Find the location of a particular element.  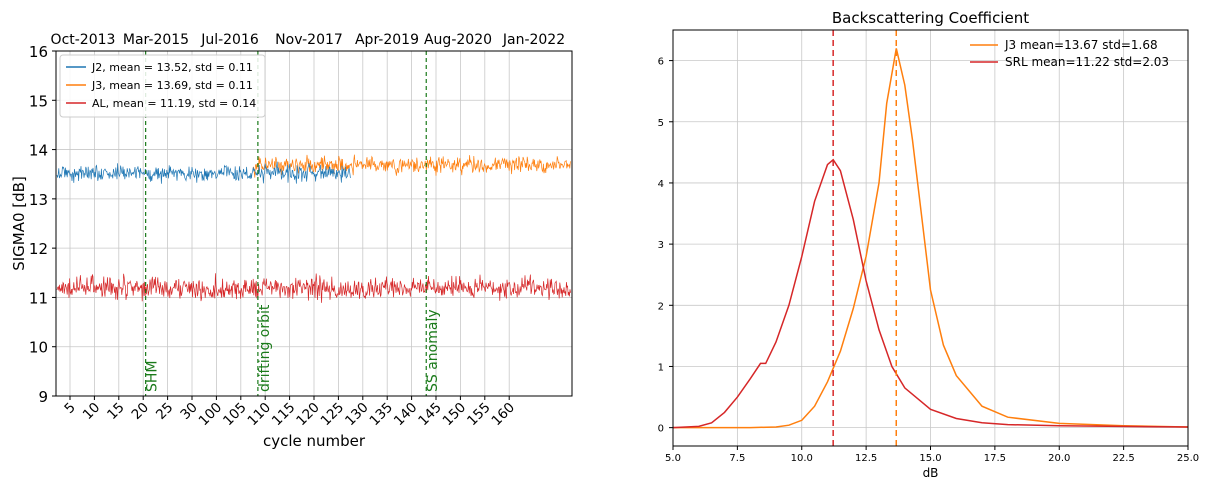

y-tick-label: 2 is located at coordinates (661, 306).